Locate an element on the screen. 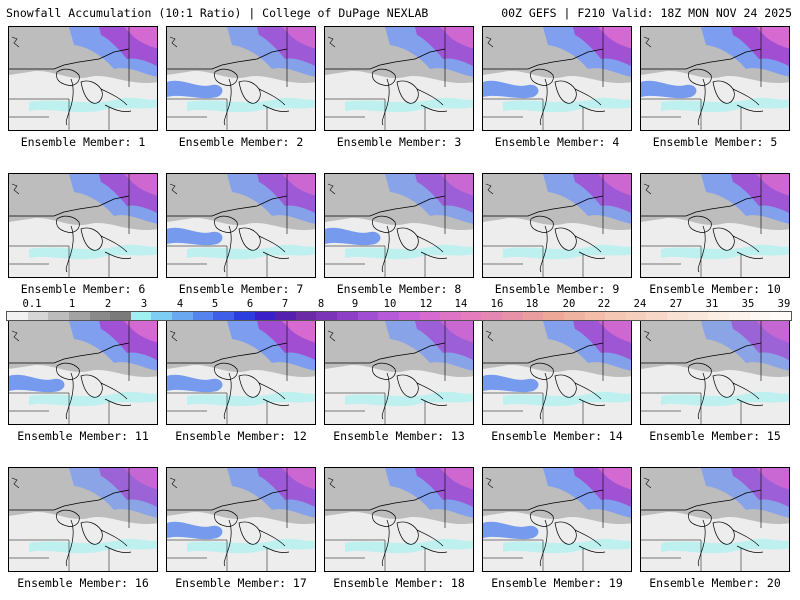 Image resolution: width=800 pixels, height=600 pixels. legend-label: 0.1 is located at coordinates (32, 304).